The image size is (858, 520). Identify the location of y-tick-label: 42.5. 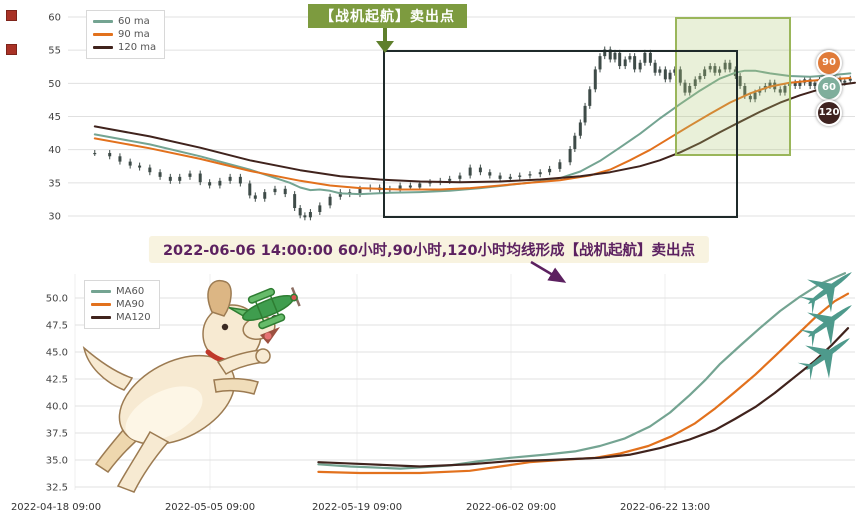
(57, 380).